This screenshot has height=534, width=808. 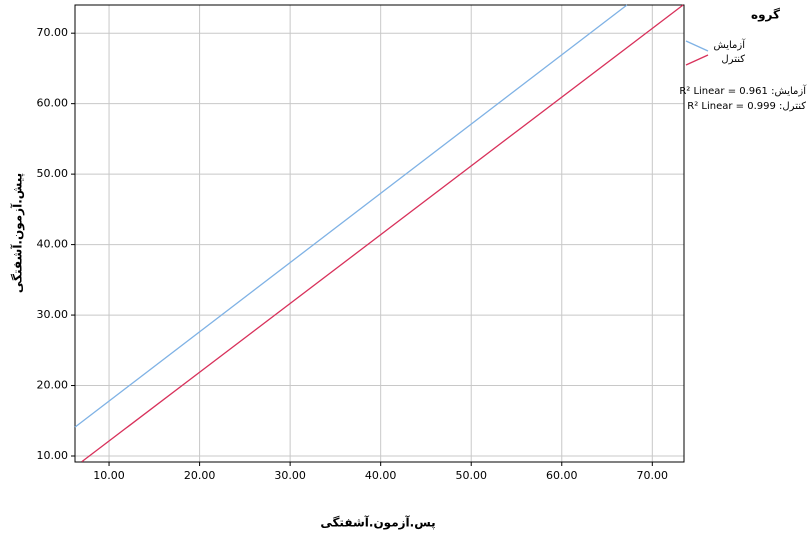 I want to click on x-tick-label: 50.00, so click(x=471, y=475).